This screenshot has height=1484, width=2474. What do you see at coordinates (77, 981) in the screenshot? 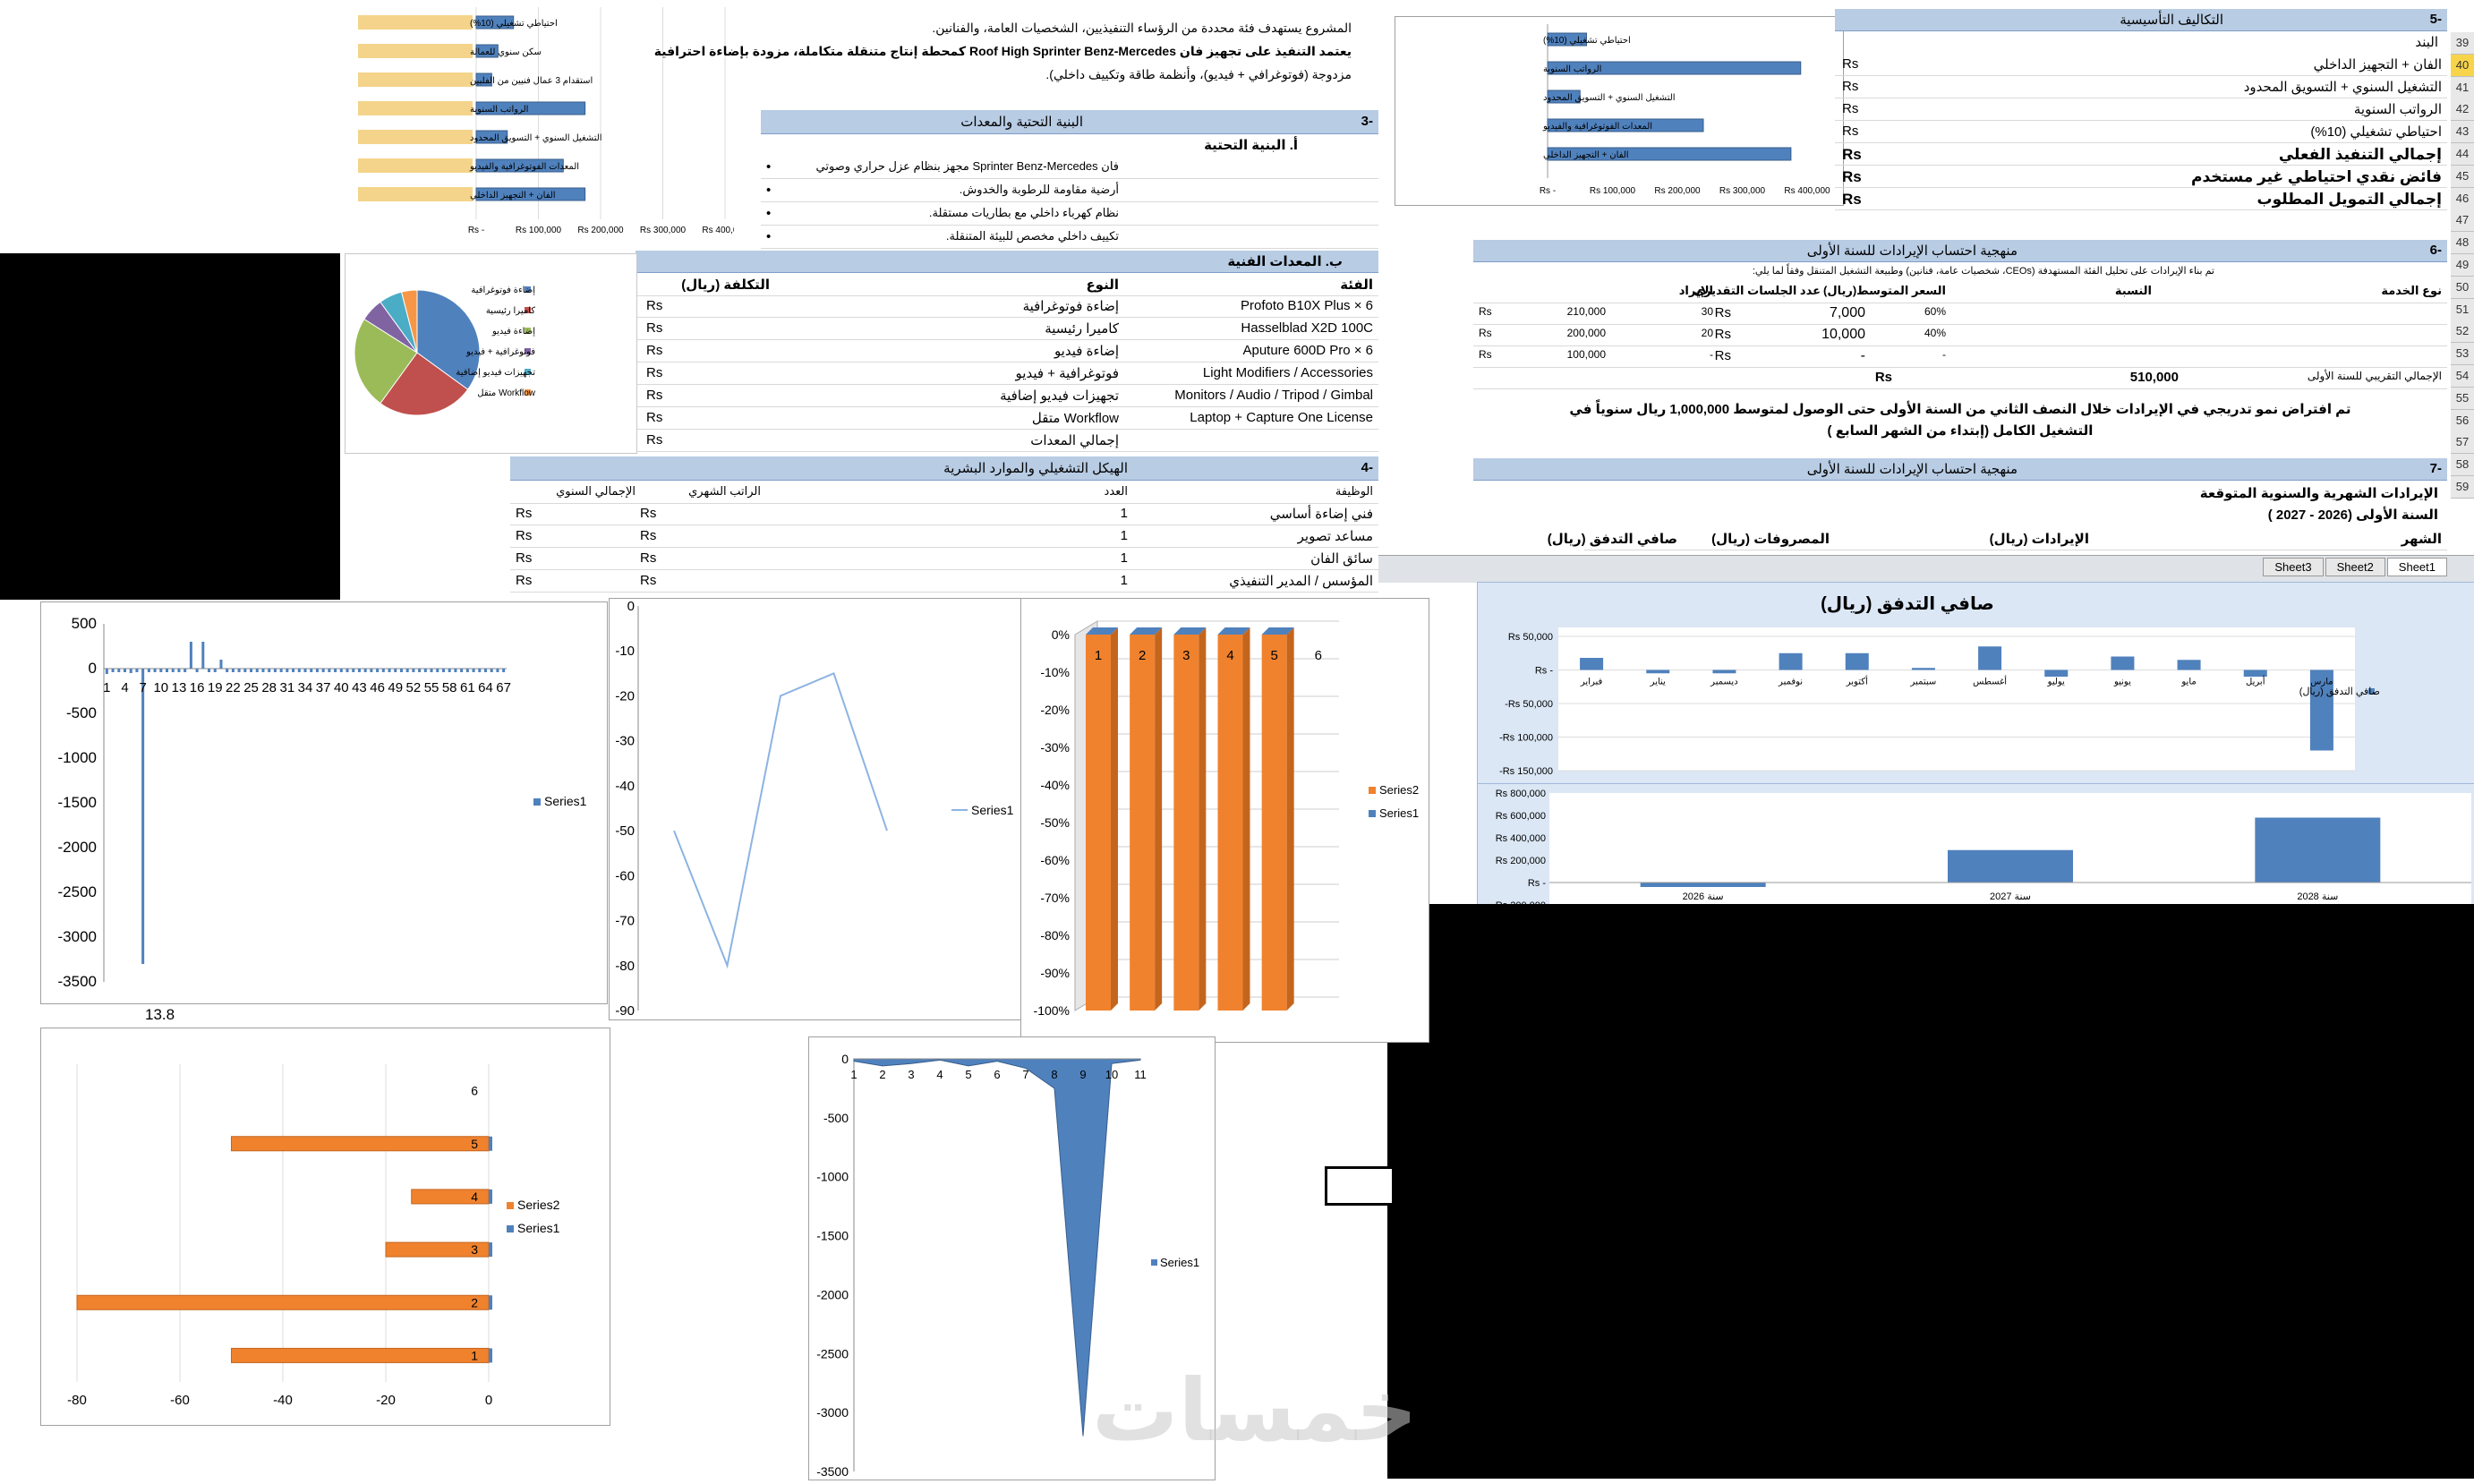
I see `y-tick-label: -3500` at bounding box center [77, 981].